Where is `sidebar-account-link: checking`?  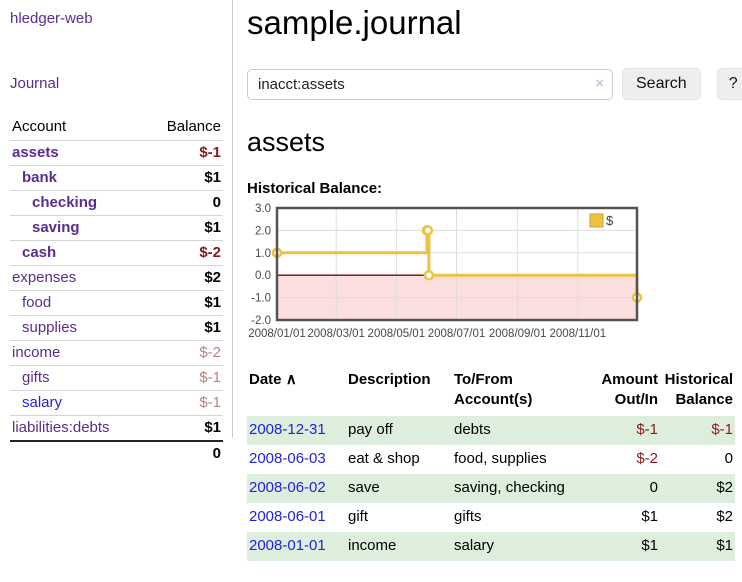
sidebar-account-link: checking is located at coordinates (65, 202).